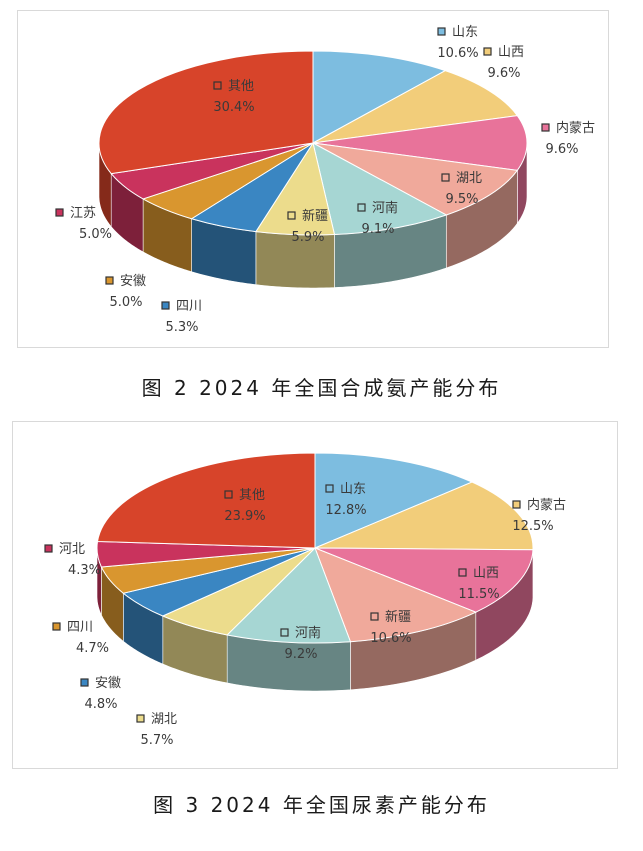 The width and height of the screenshot is (643, 851). Describe the element at coordinates (457, 43) in the screenshot. I see `slice-label-0: 山东 10.6%` at that location.